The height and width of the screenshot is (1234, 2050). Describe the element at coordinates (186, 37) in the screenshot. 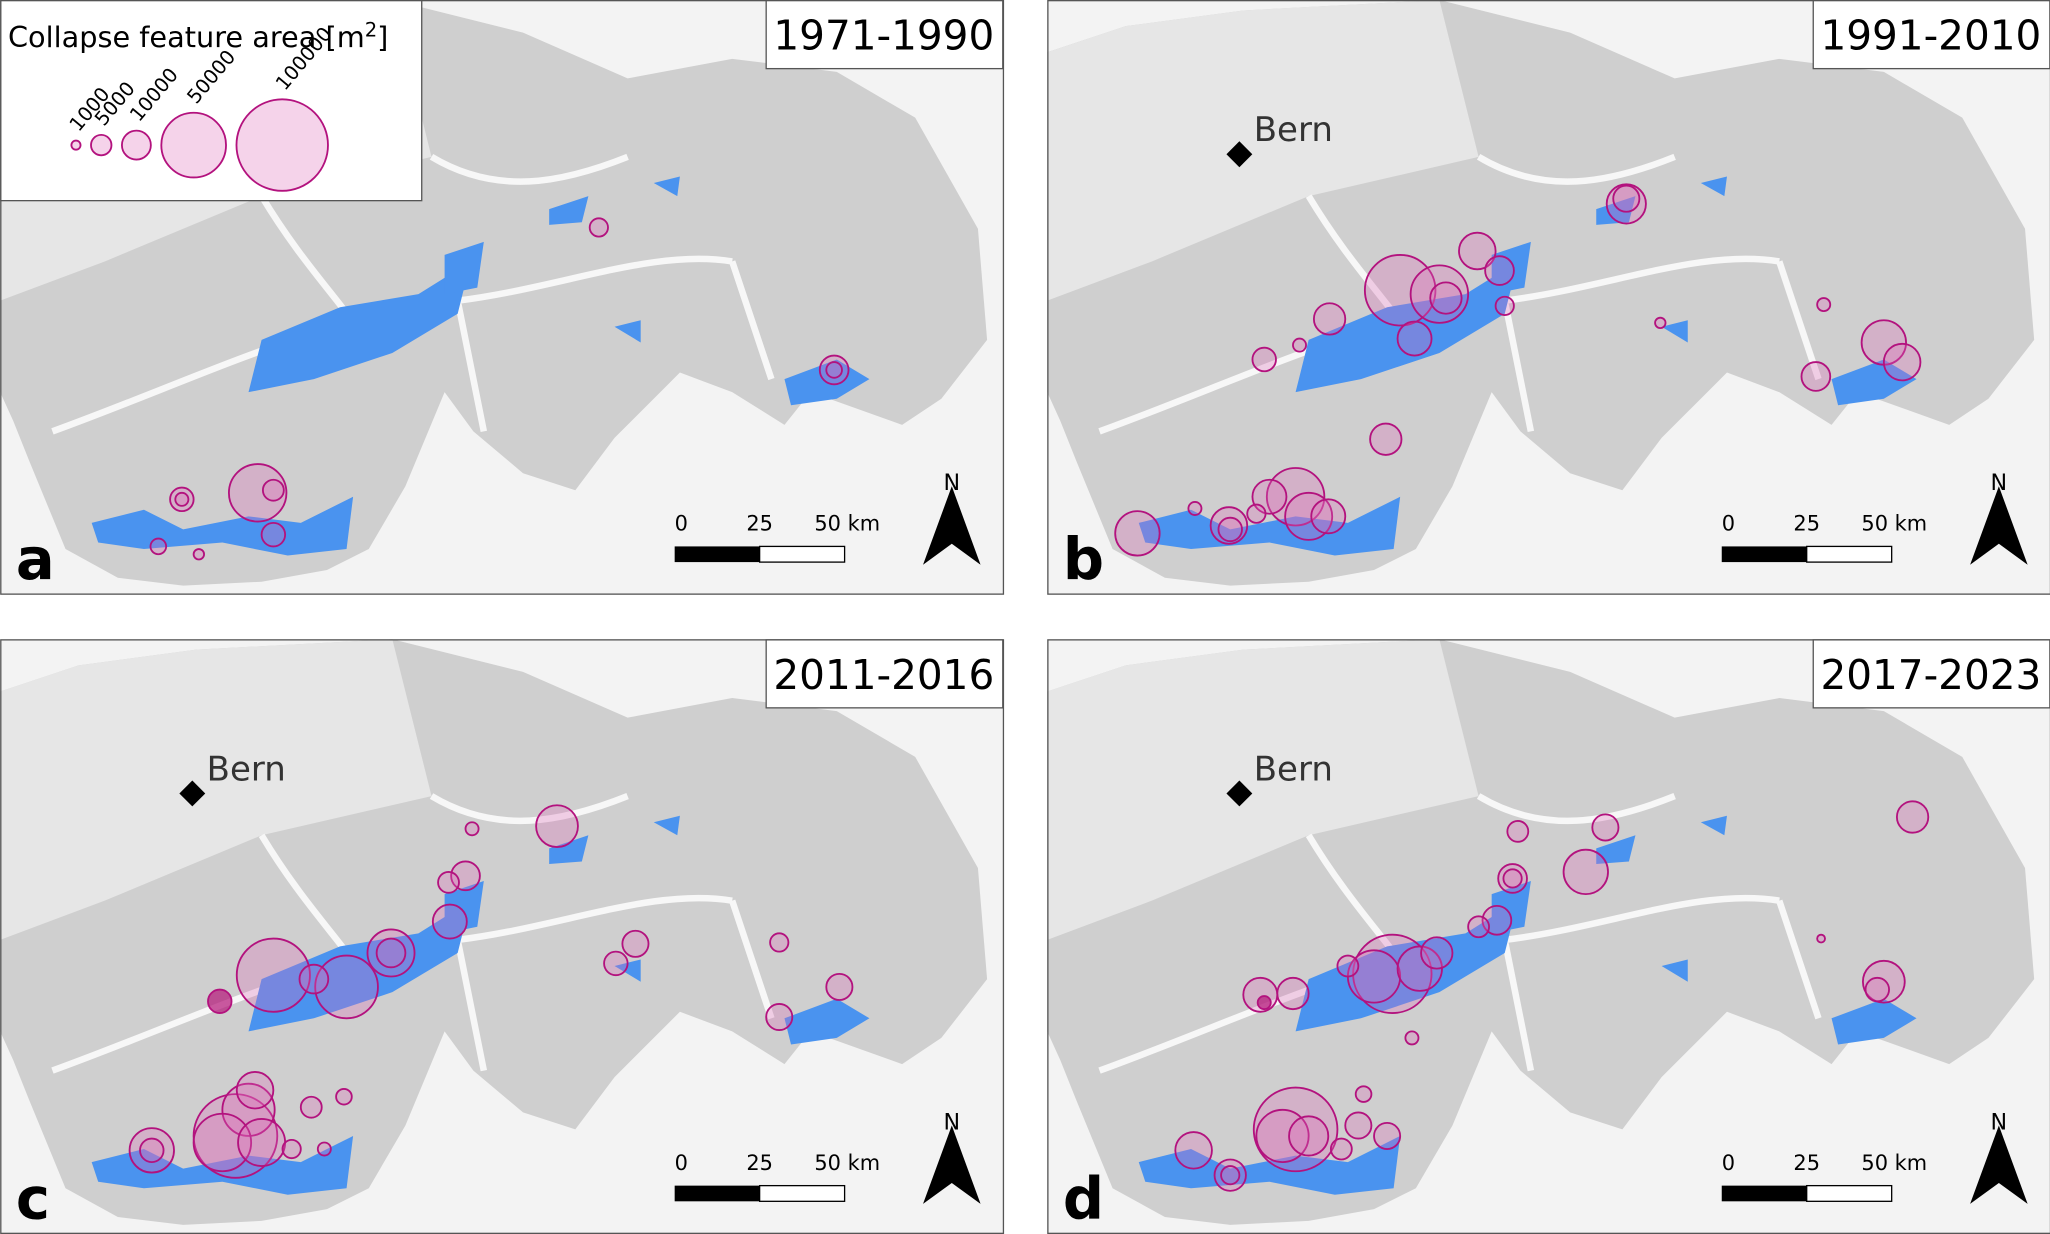

I see `legend-title-text: Collapse feature area [m` at that location.